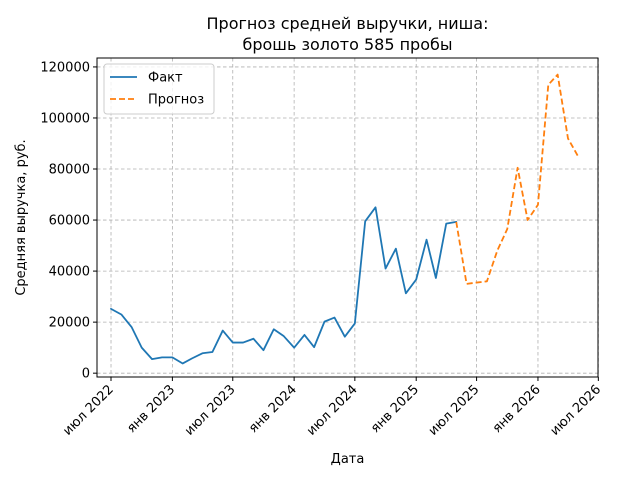 The height and width of the screenshot is (480, 640). Describe the element at coordinates (176, 100) in the screenshot. I see `legend-label-forecast: Прогноз` at that location.